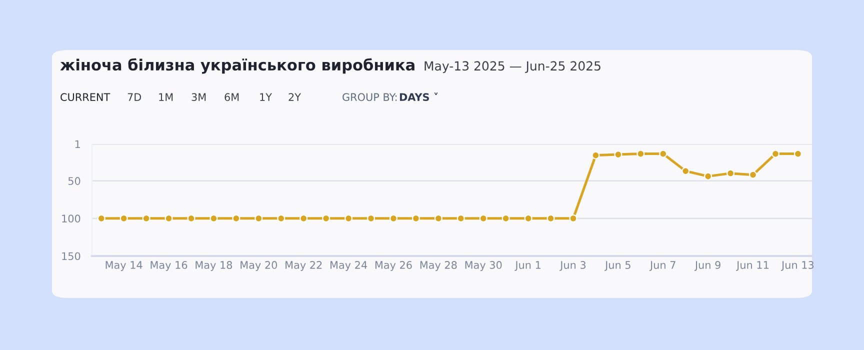  What do you see at coordinates (752, 266) in the screenshot?
I see `x-tick-label: Jun 11` at bounding box center [752, 266].